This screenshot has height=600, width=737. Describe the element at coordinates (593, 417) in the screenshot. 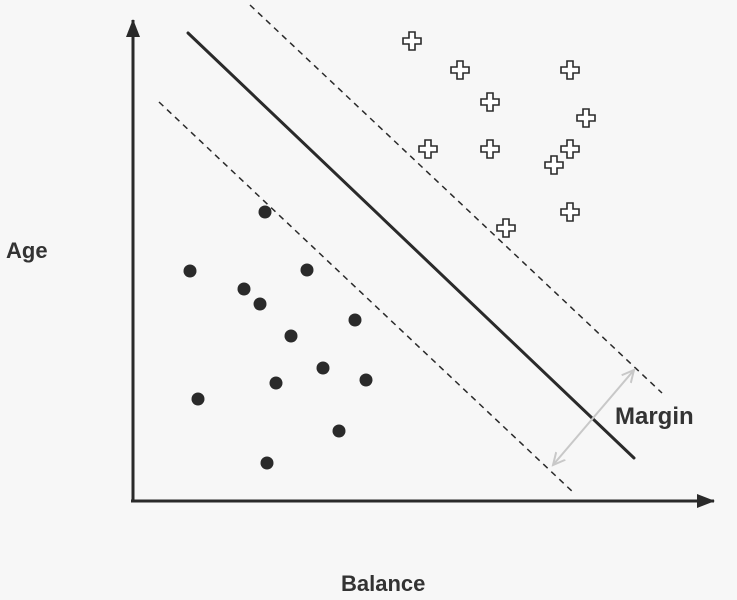

I see `margin-width-arrow` at that location.